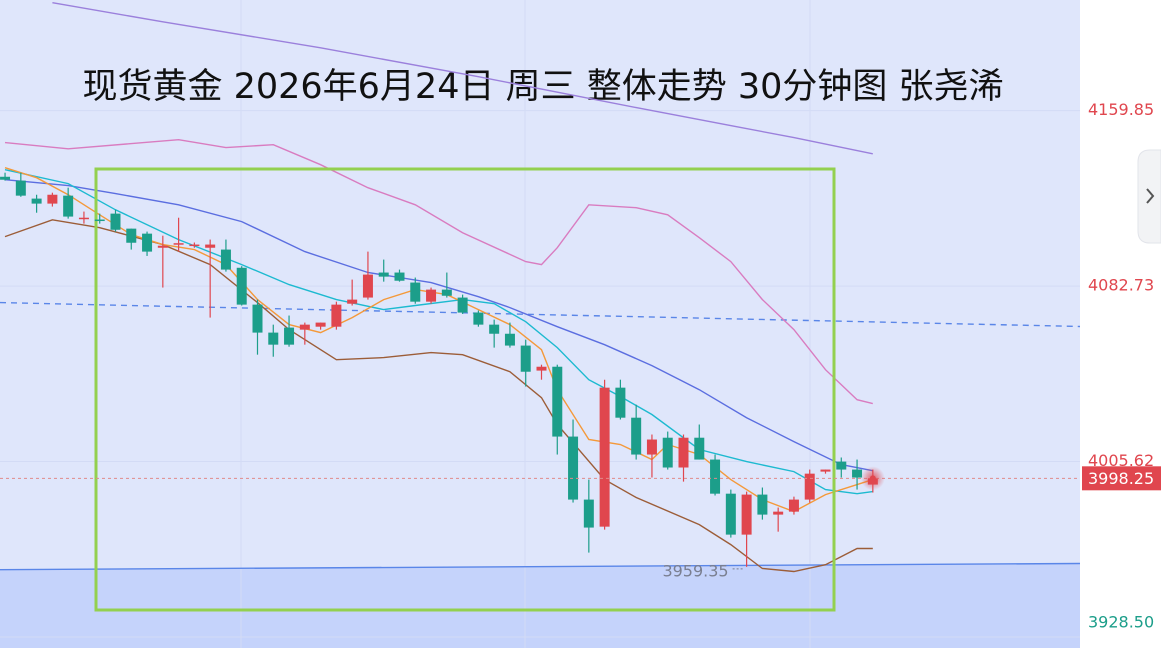 The width and height of the screenshot is (1161, 648). I want to click on y-tick-label: 3928.50, so click(1121, 622).